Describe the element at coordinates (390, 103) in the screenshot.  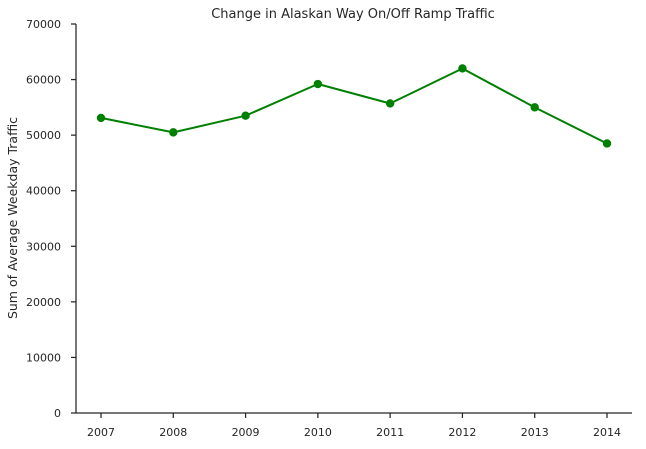
I see `data-point-2011` at that location.